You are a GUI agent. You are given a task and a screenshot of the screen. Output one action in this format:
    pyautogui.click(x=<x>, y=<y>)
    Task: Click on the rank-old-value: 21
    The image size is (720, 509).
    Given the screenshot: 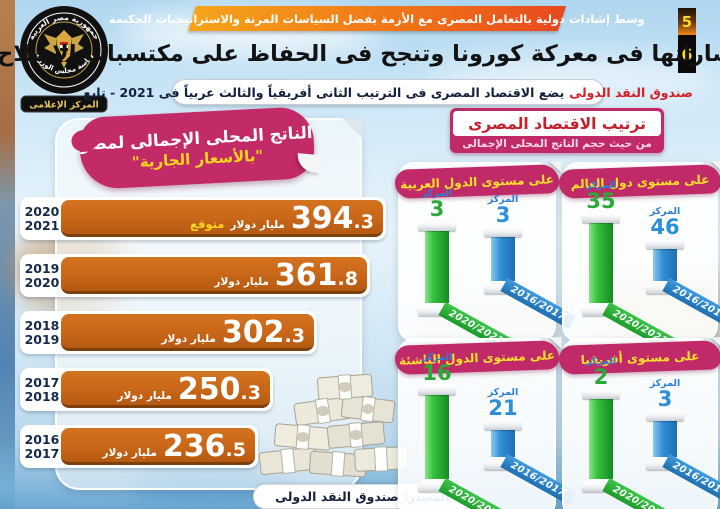 What is the action you would take?
    pyautogui.click(x=503, y=408)
    